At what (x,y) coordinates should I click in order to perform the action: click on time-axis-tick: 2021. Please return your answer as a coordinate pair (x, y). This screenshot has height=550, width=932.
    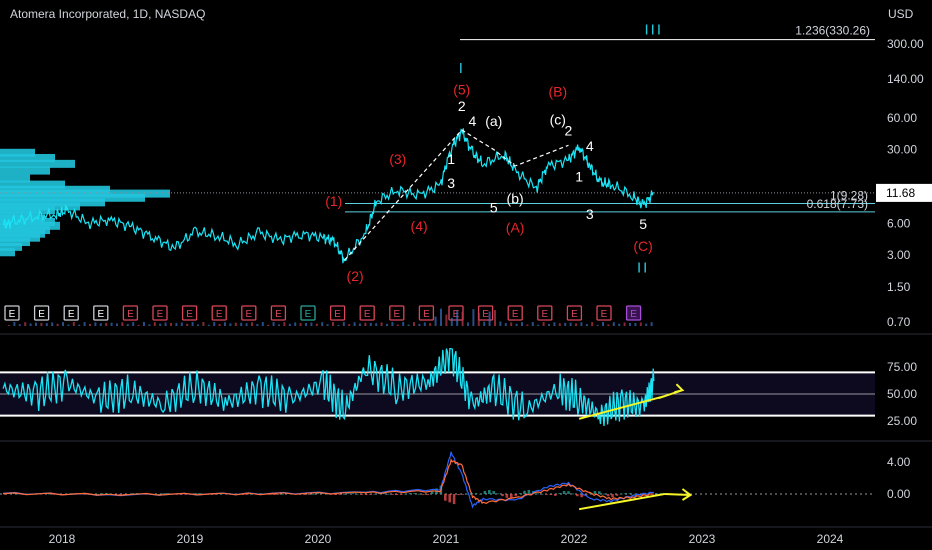
    Looking at the image, I should click on (446, 539).